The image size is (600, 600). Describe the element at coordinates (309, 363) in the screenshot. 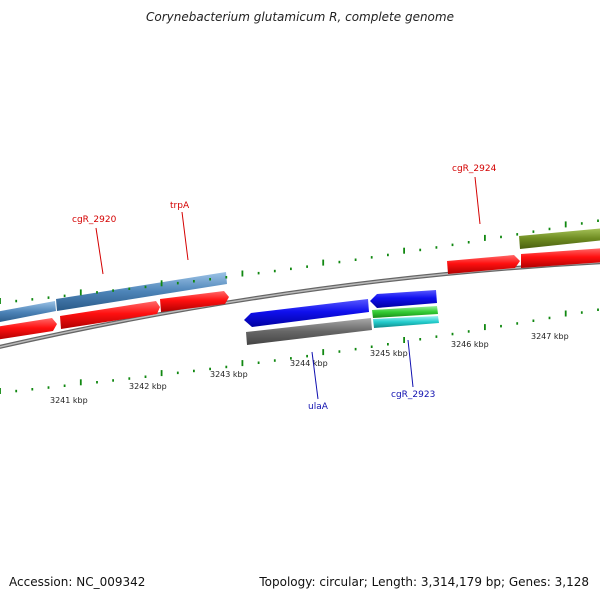

I see `tick-label-3244: 3244 kbp` at that location.